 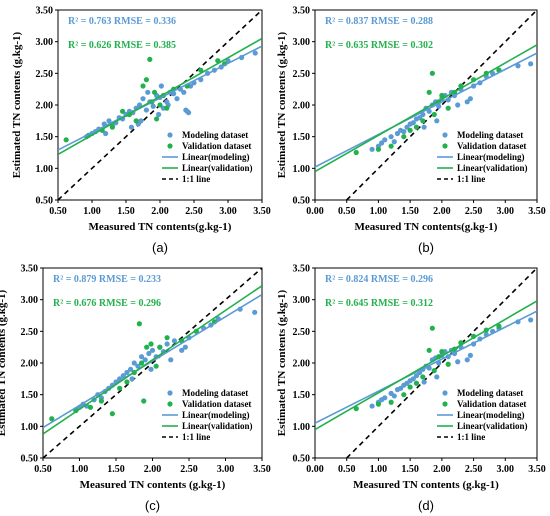 What do you see at coordinates (347, 469) in the screenshot?
I see `x-tick-label: 0.50` at bounding box center [347, 469].